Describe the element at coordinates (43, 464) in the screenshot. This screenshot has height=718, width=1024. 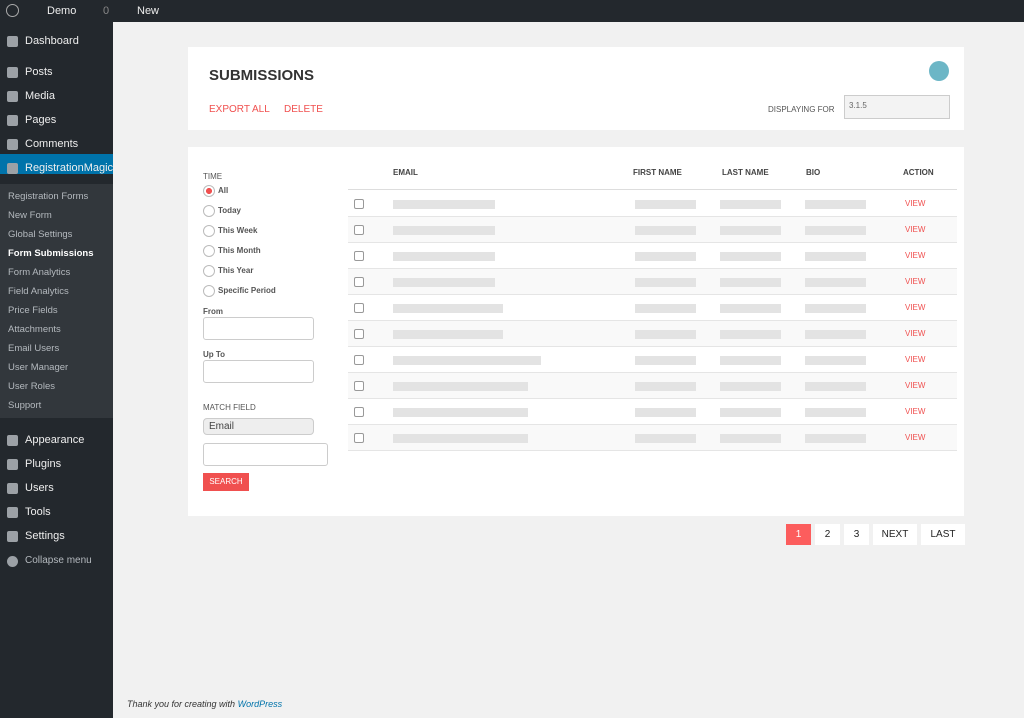
I see `menu-item: Plugins` at that location.